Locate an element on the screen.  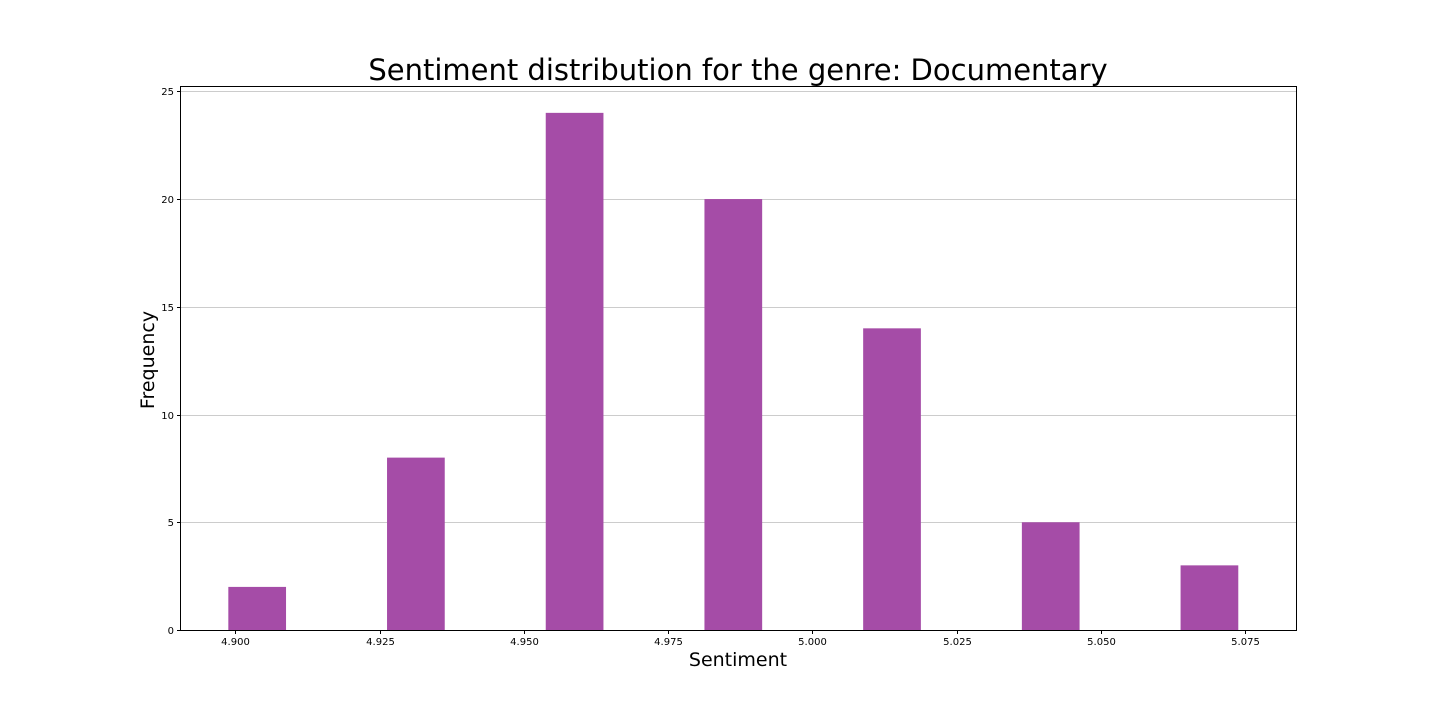
x-axis-label: Sentiment is located at coordinates (738, 660).